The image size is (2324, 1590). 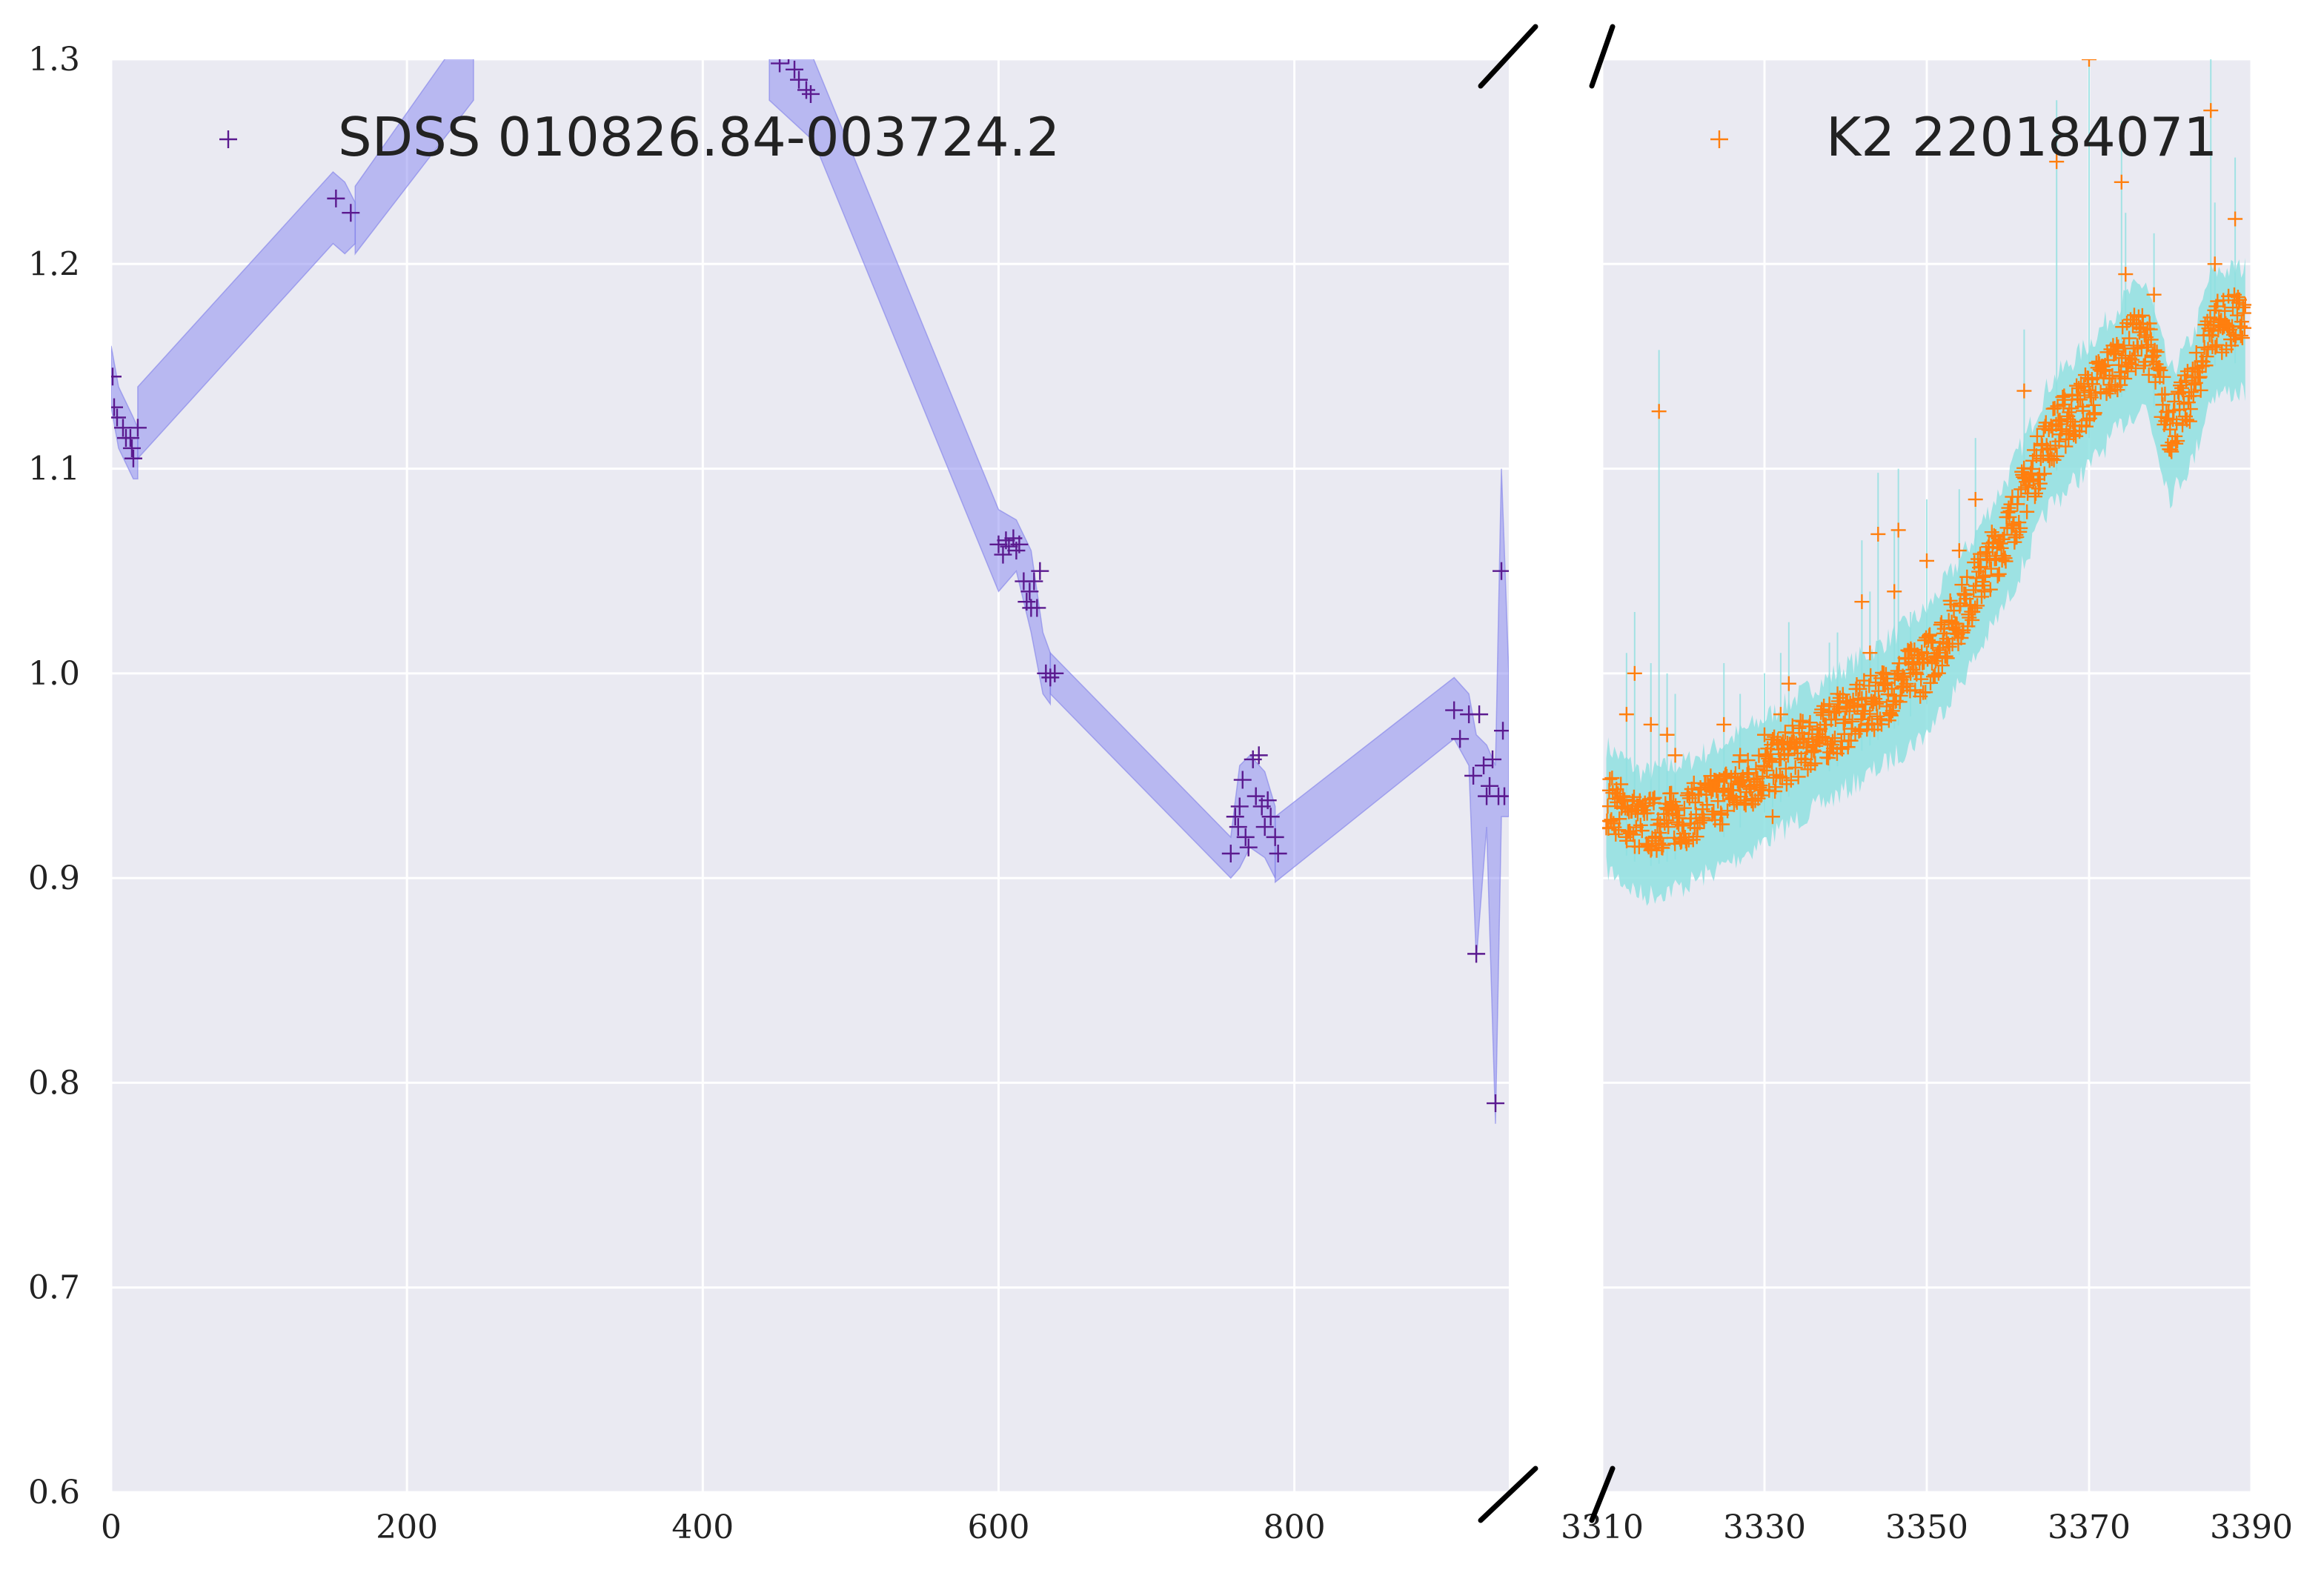 I want to click on left-x-tick-label: 800, so click(x=1295, y=1527).